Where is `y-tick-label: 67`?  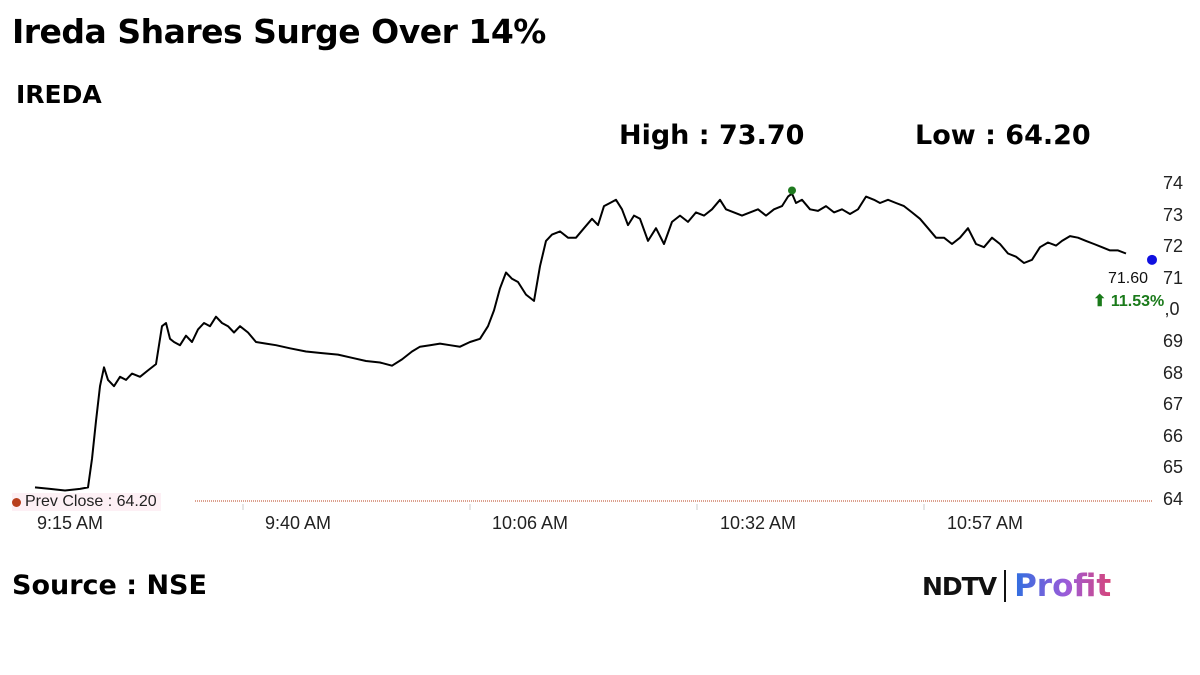
y-tick-label: 67 is located at coordinates (1173, 404).